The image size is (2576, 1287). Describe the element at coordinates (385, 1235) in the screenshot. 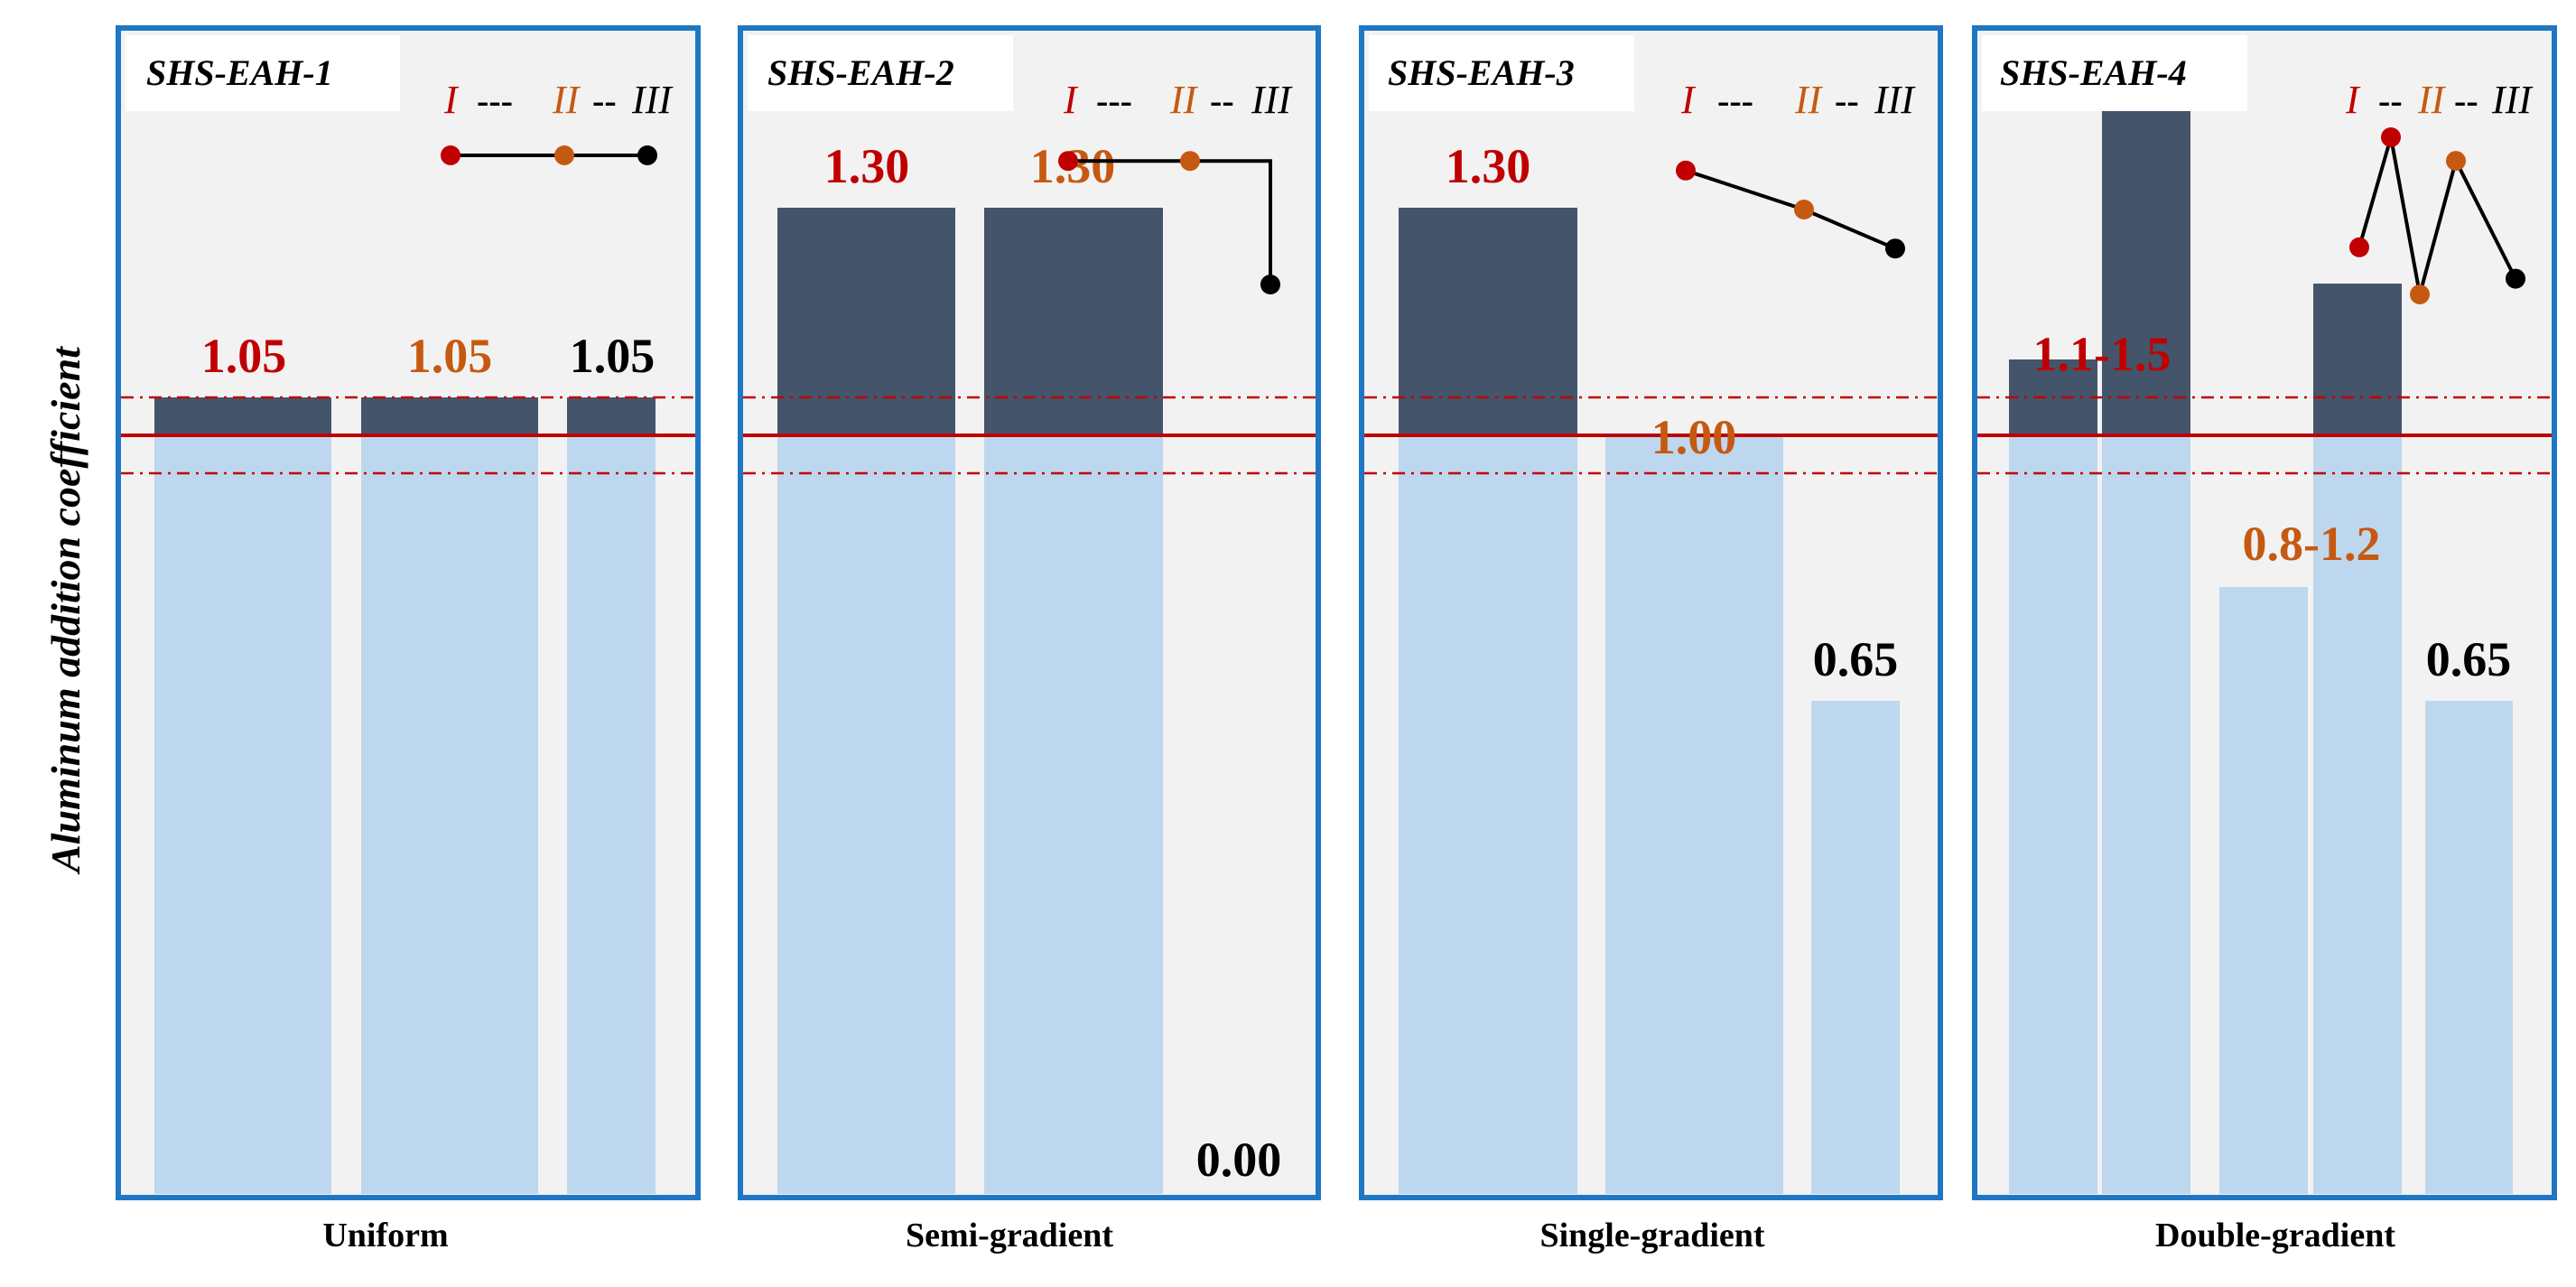

I see `panel-1-category-label: Uniform` at that location.